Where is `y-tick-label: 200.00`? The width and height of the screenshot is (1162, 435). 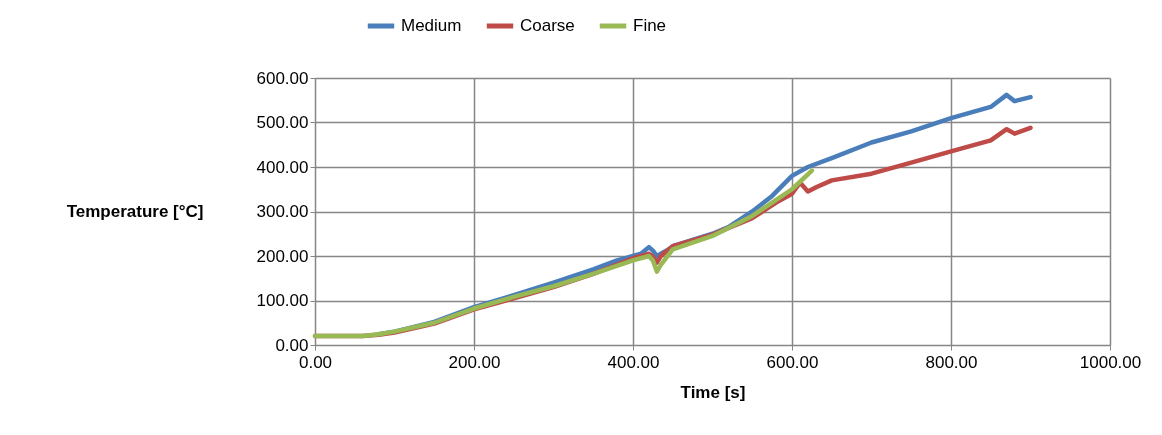 y-tick-label: 200.00 is located at coordinates (282, 256).